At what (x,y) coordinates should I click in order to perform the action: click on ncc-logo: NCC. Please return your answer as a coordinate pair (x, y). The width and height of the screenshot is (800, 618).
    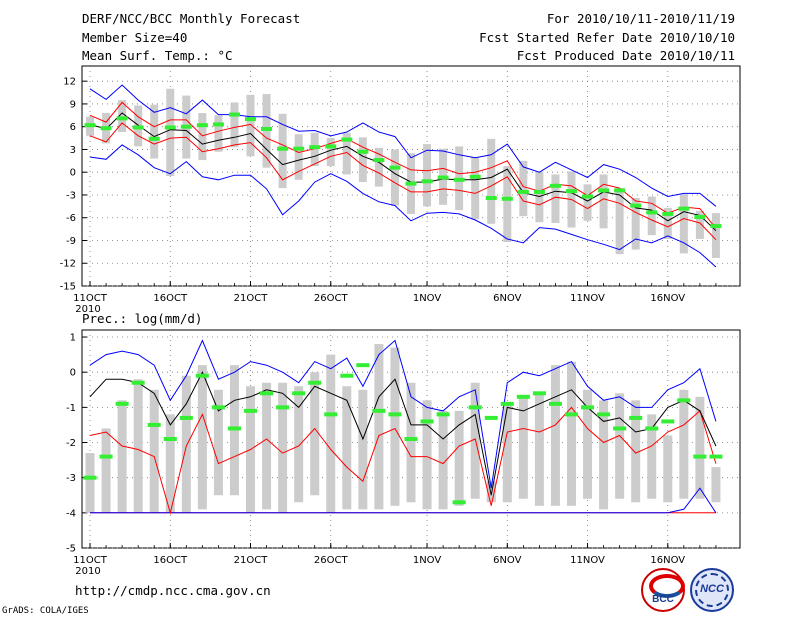
    Looking at the image, I should click on (712, 590).